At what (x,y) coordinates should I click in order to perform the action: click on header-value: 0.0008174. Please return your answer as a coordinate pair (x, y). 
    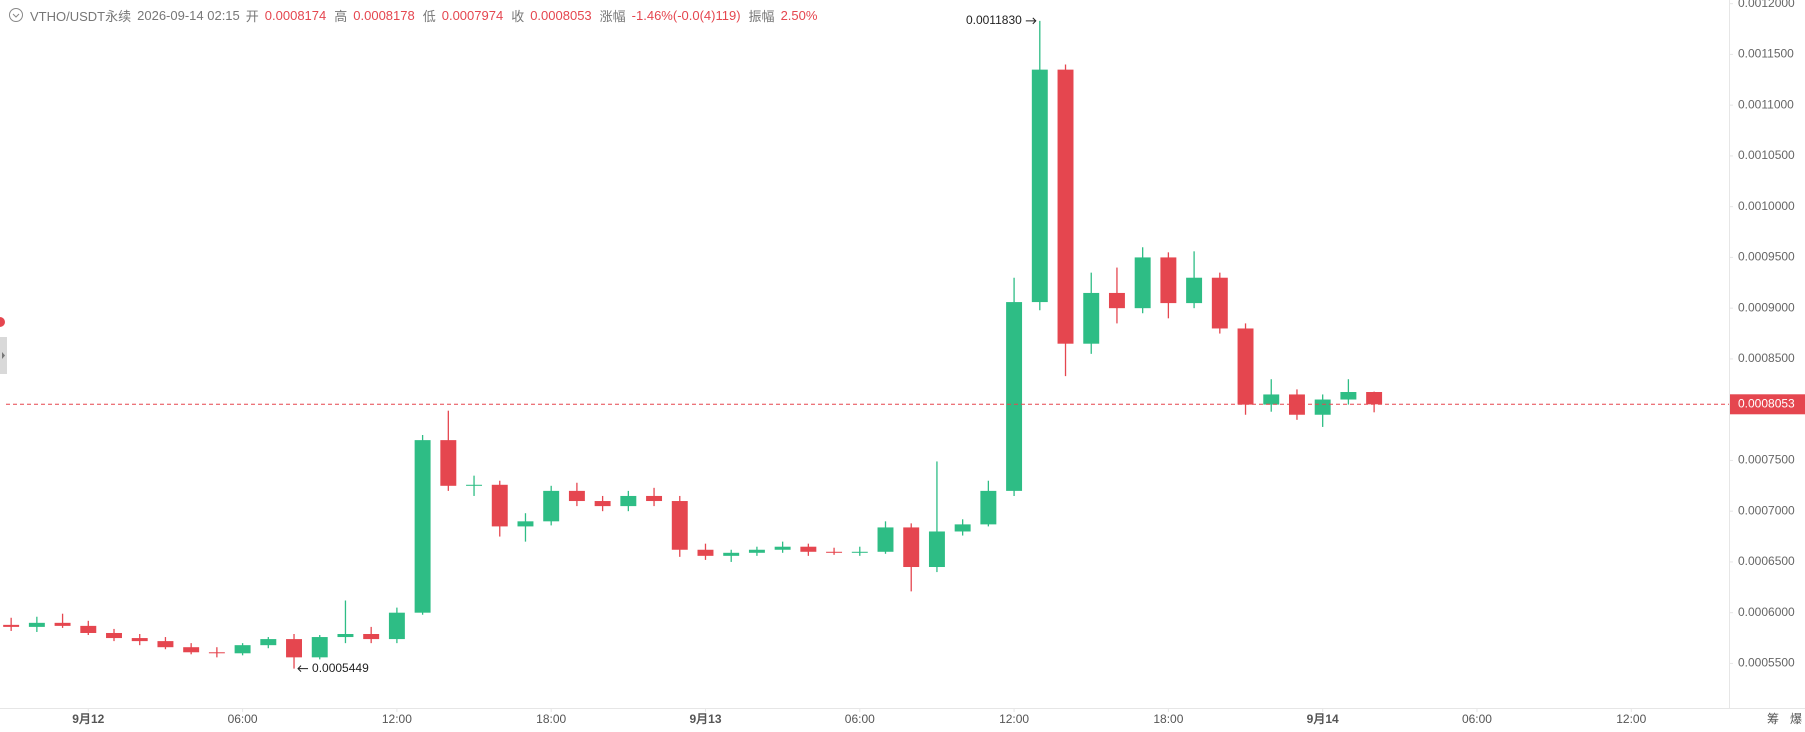
    Looking at the image, I should click on (295, 15).